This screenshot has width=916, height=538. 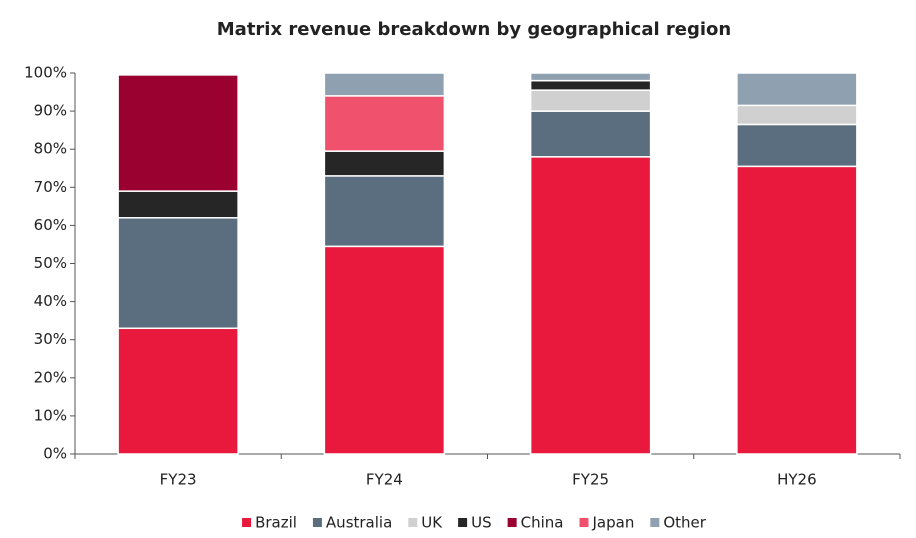 I want to click on x-tick-label: FY24, so click(x=384, y=480).